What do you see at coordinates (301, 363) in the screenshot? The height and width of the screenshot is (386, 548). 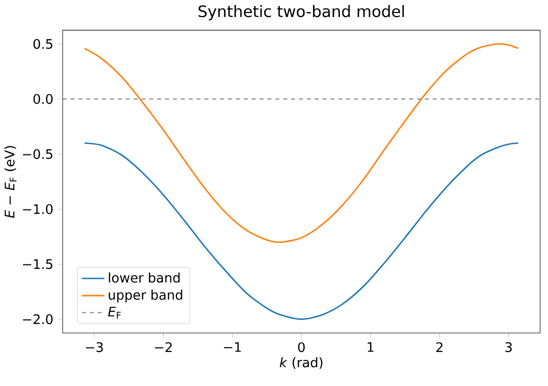 I see `x-axis-title: k (rad)` at bounding box center [301, 363].